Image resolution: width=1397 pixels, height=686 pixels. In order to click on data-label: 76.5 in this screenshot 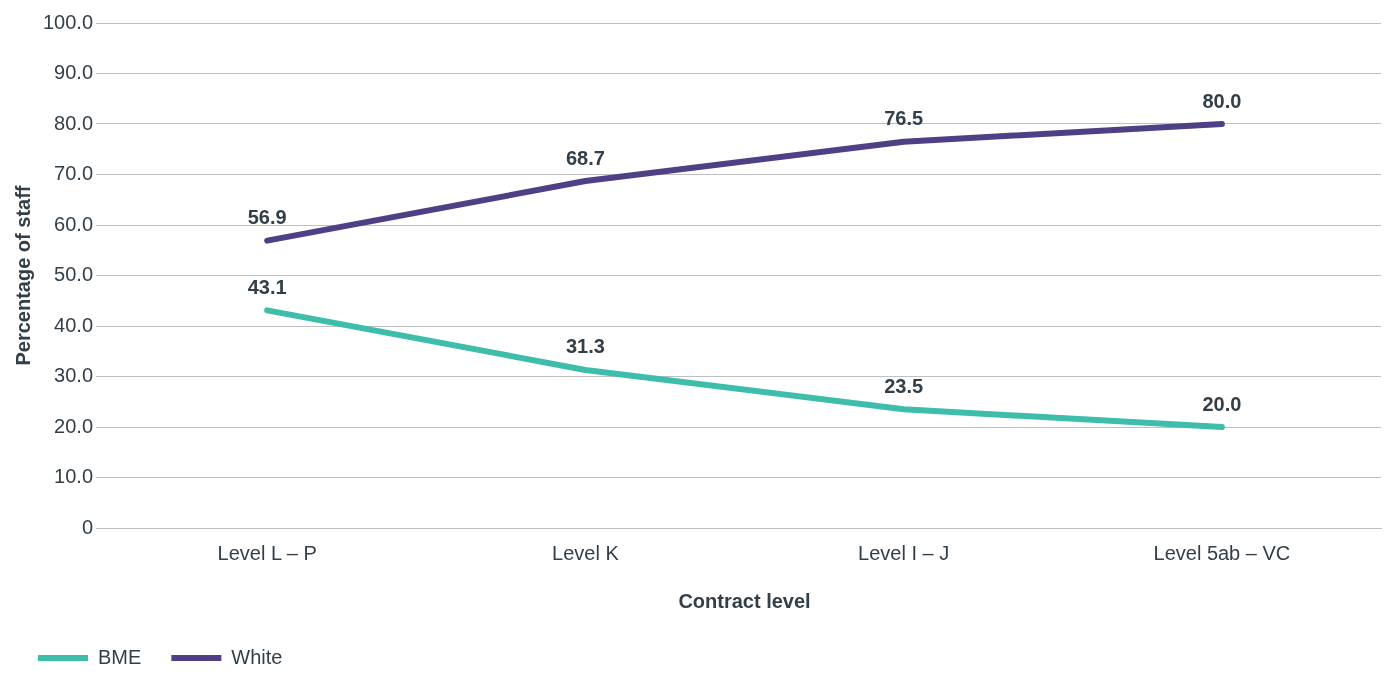, I will do `click(904, 118)`.